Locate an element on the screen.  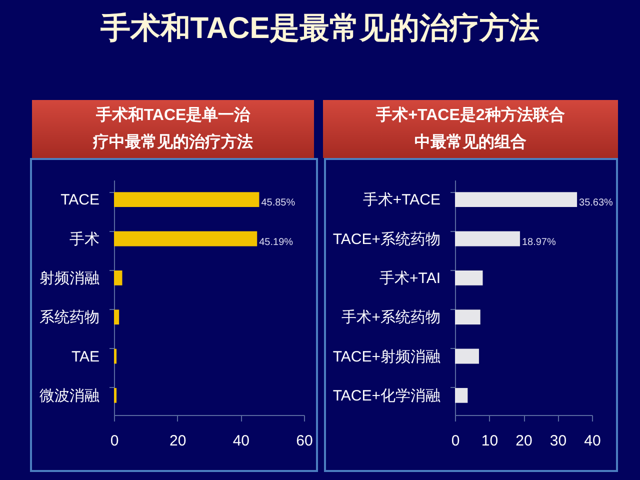
chart-subtitle: 手术和TACE是单一治疗中最常见的治疗方法 is located at coordinates (173, 129).